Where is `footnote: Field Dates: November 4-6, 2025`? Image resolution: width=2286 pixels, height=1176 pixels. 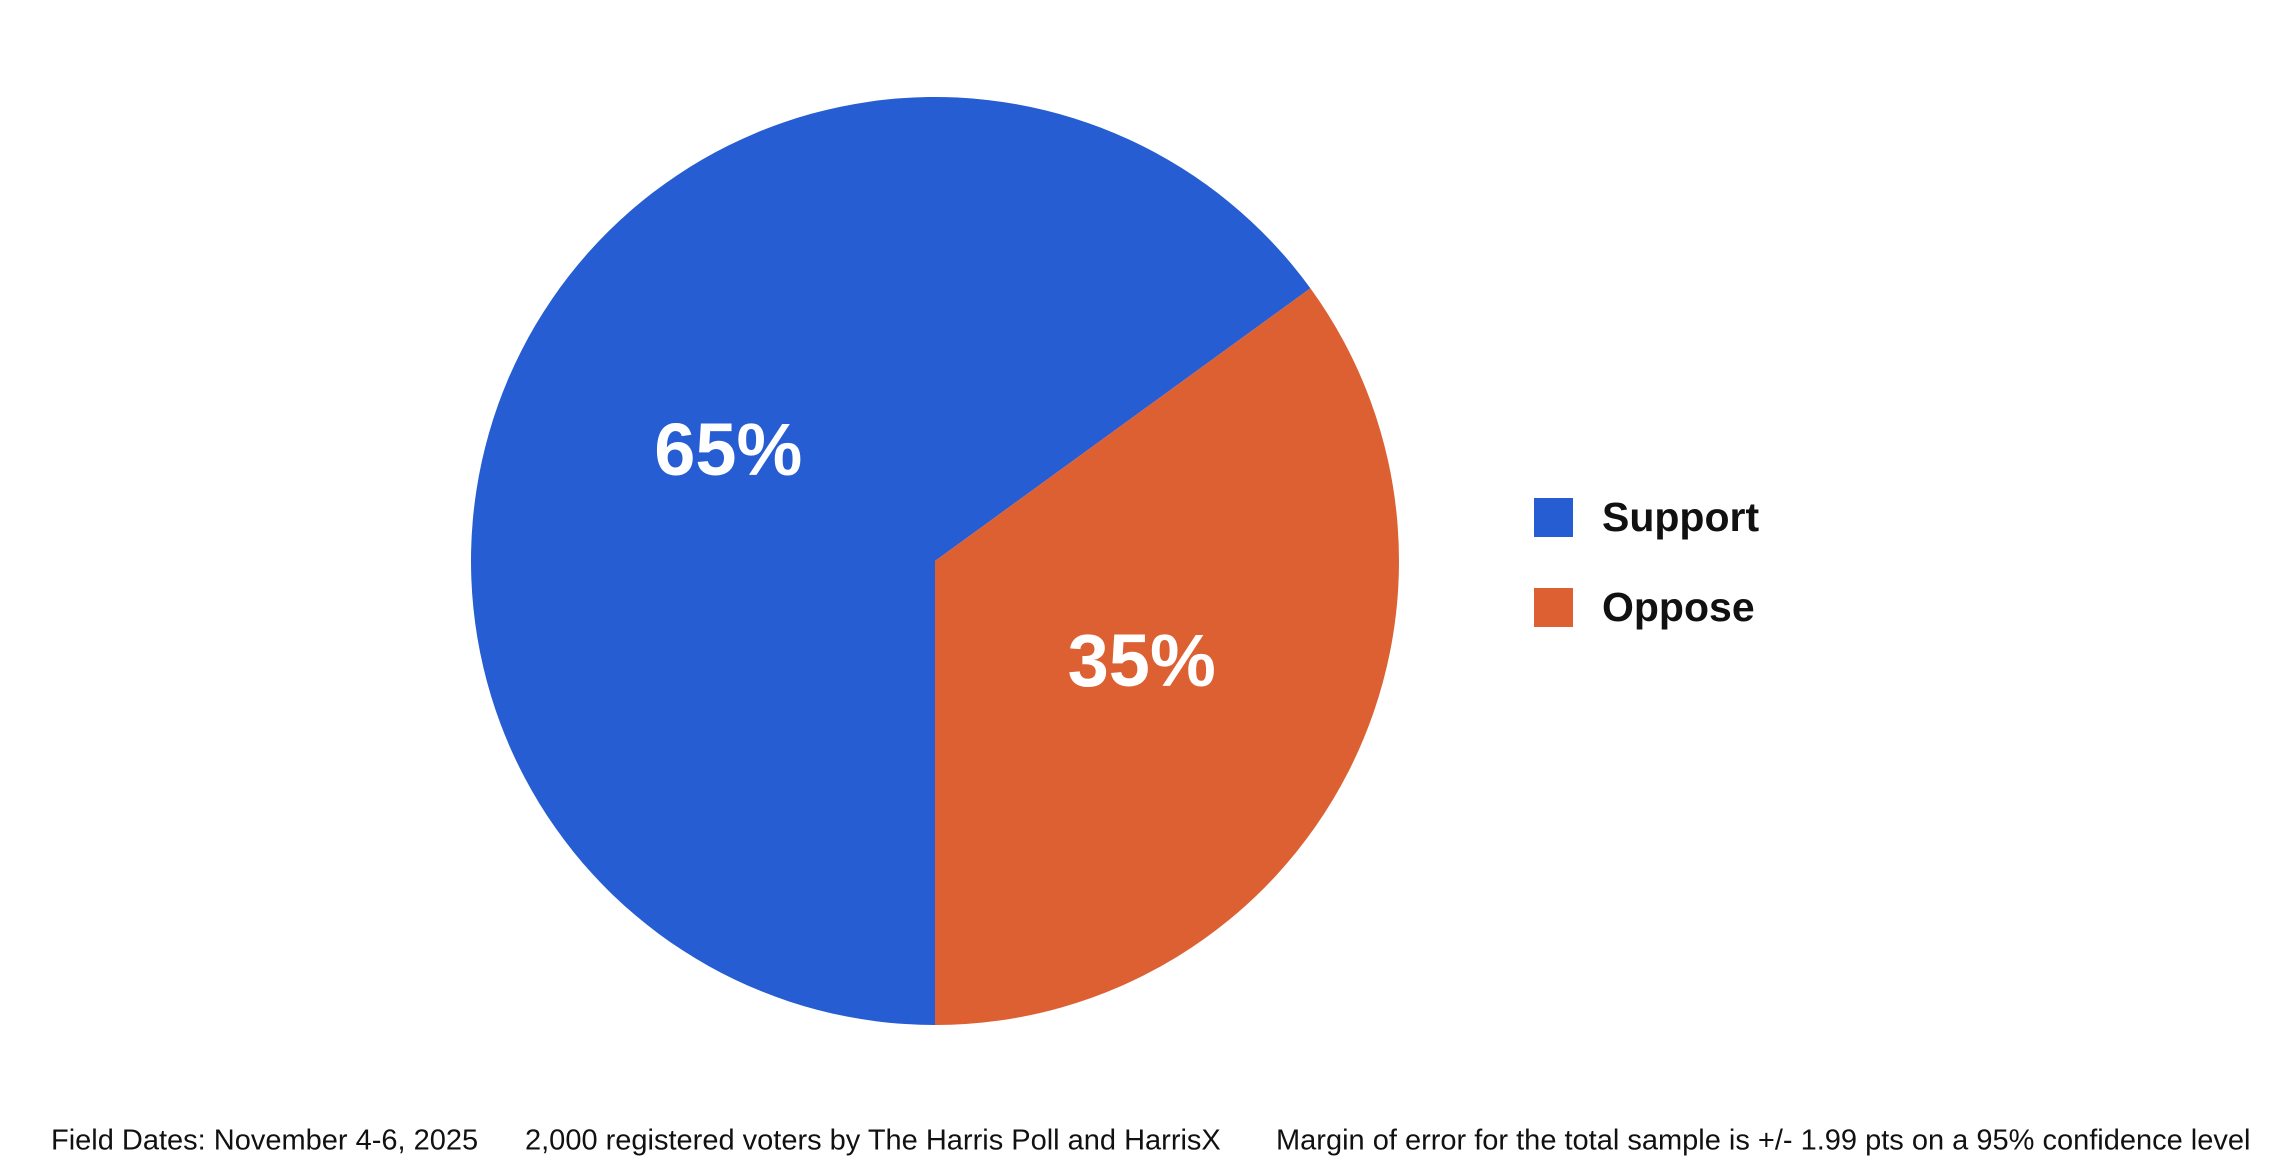
footnote: Field Dates: November 4-6, 2025 is located at coordinates (264, 1141).